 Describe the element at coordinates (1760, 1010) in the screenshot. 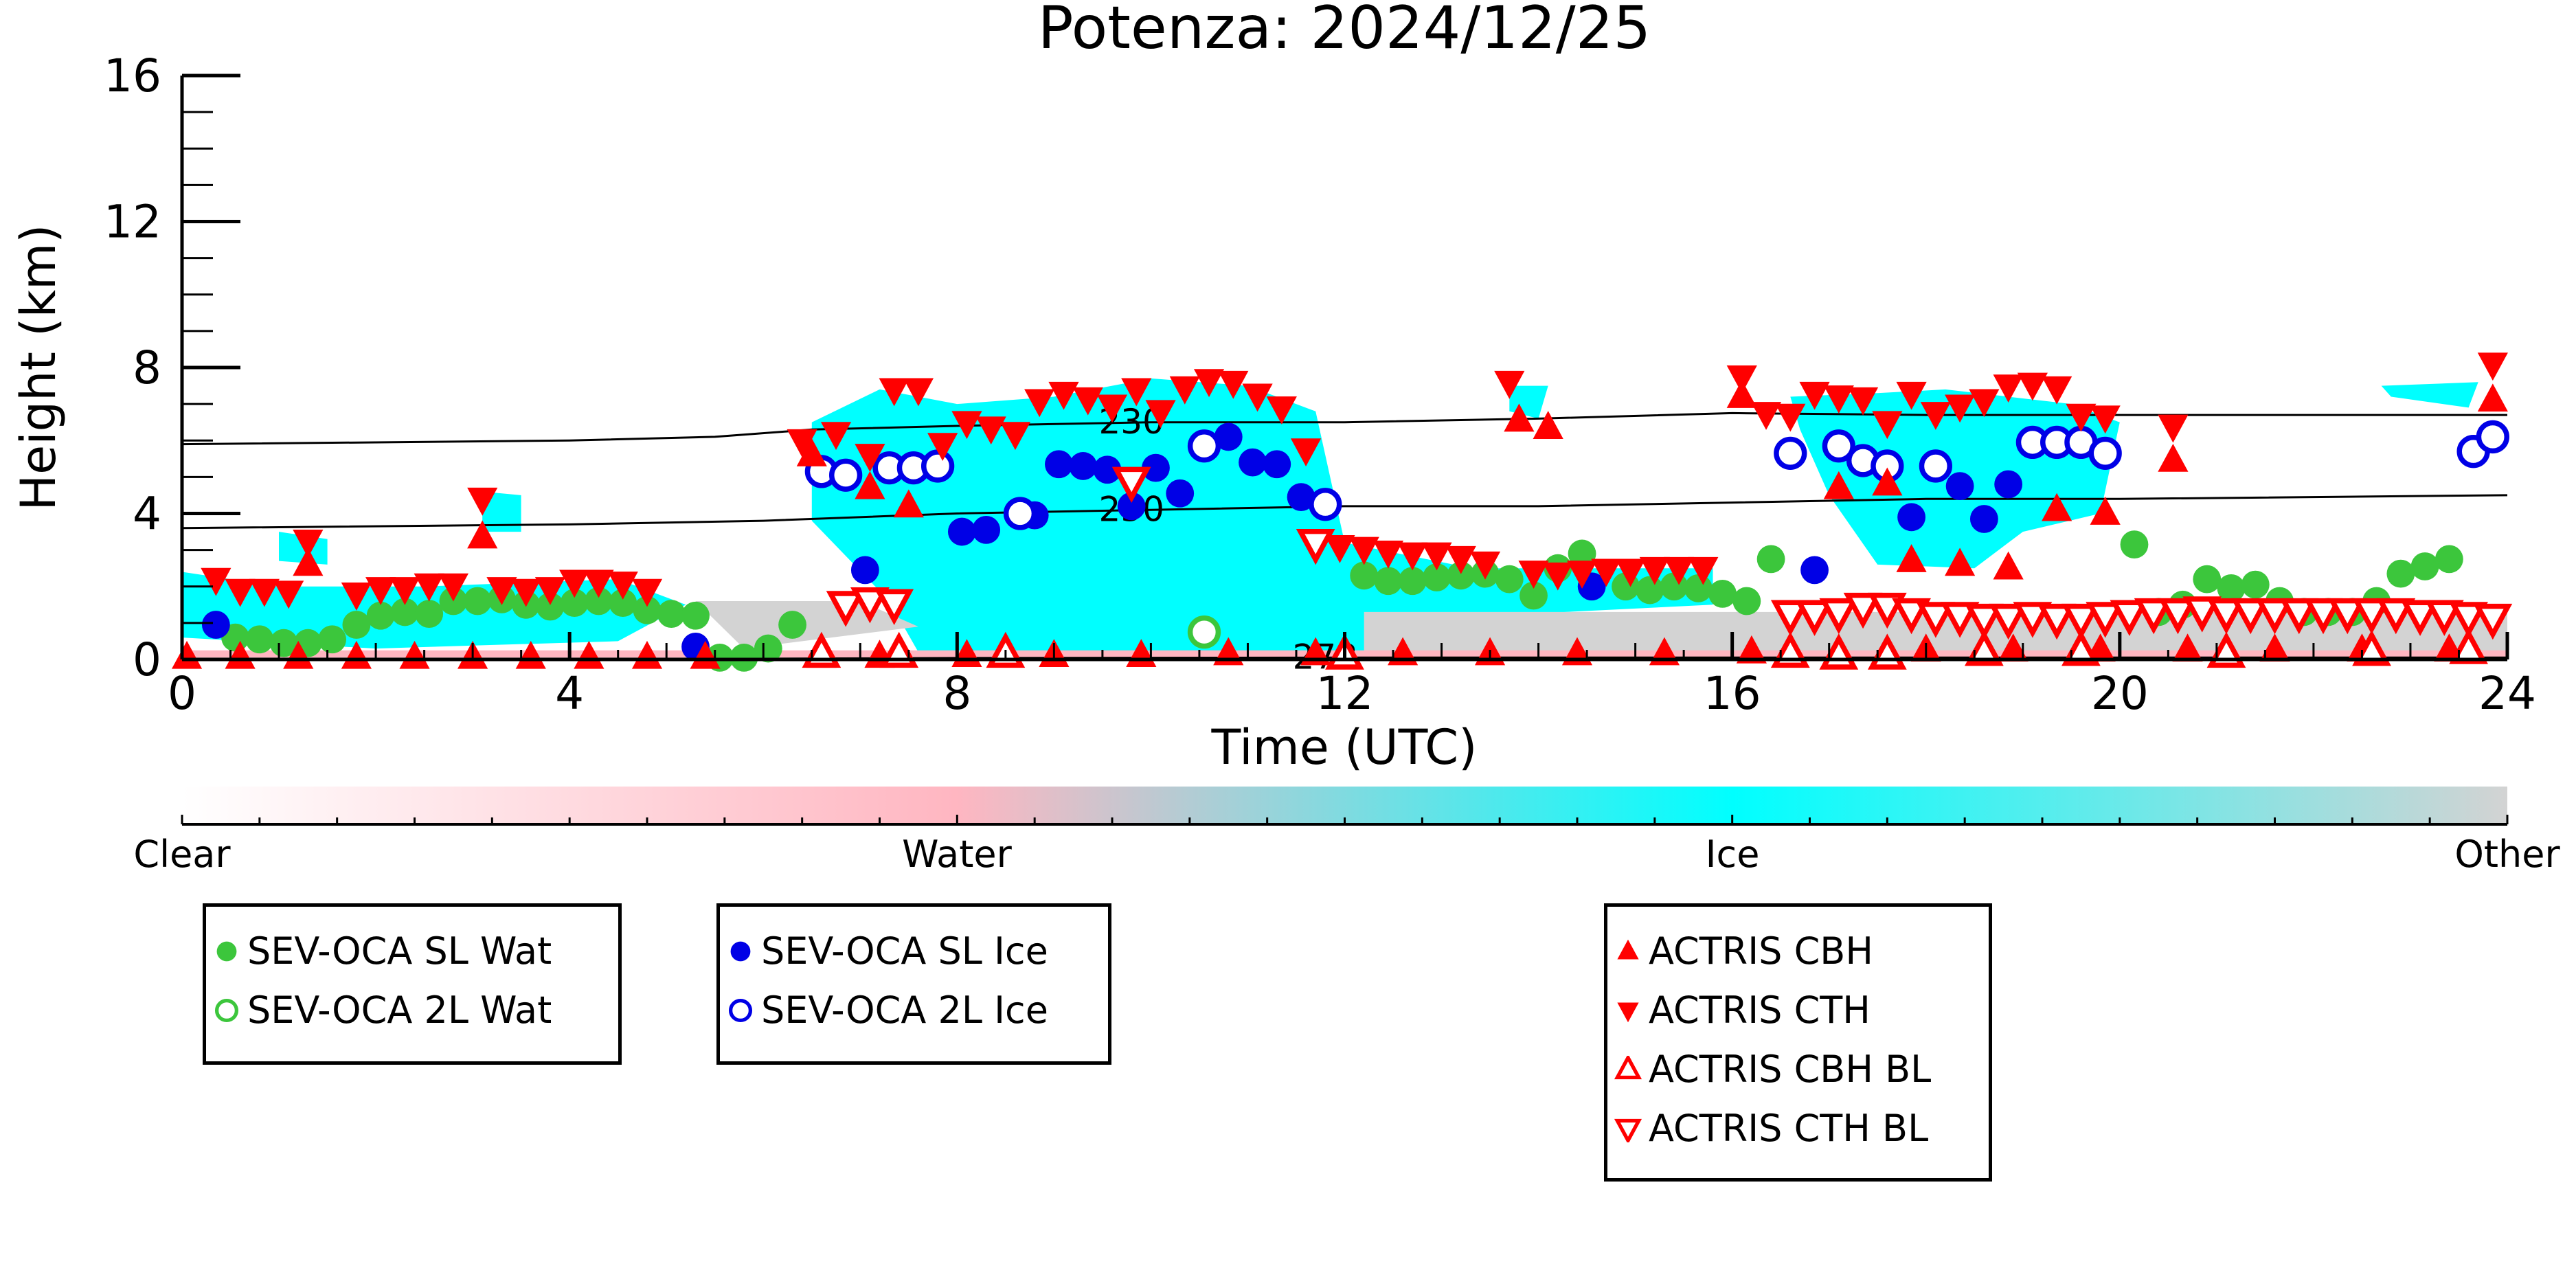

I see `legend-label: ACTRIS CTH` at that location.